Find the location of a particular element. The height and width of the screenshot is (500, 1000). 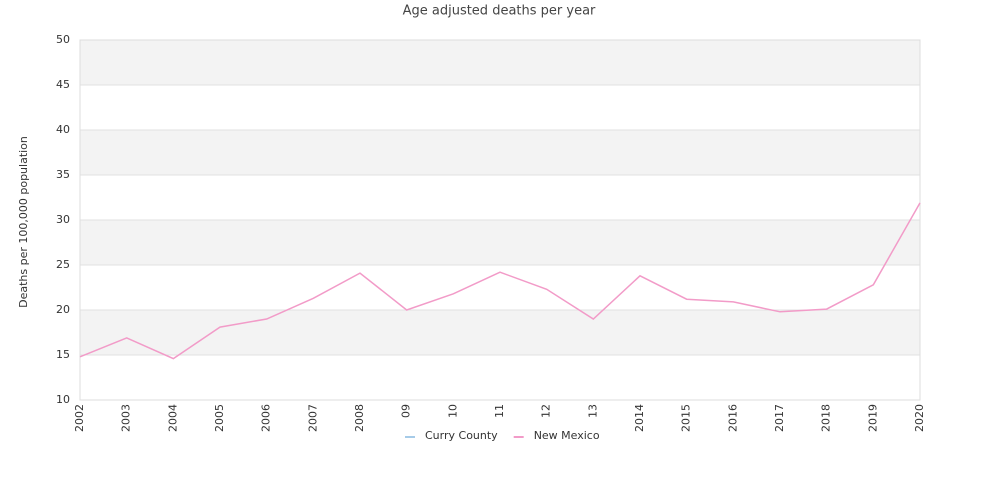

y-tick-label: 10 is located at coordinates (63, 399).